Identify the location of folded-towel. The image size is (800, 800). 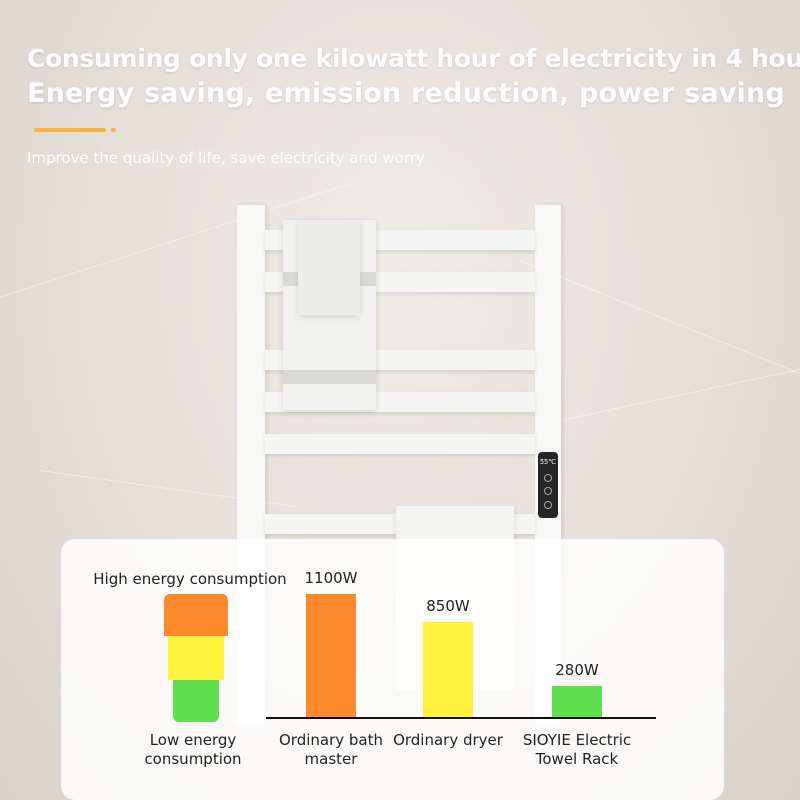
(329, 267).